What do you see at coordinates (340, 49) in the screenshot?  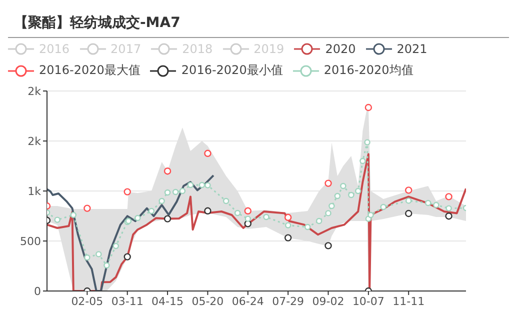 I see `legend-label: 2020` at bounding box center [340, 49].